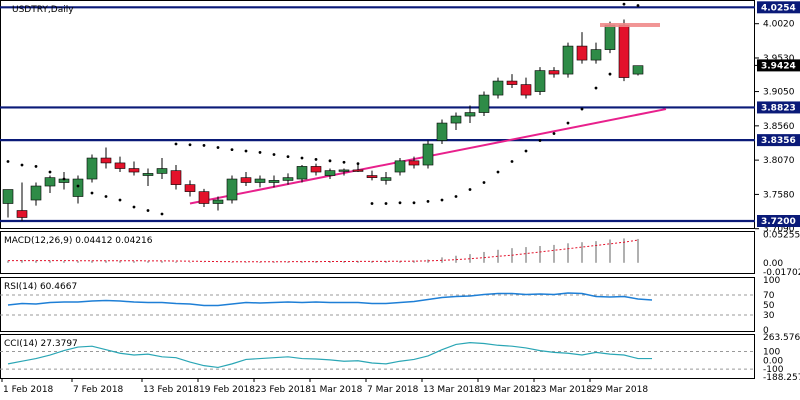 Image resolution: width=800 pixels, height=400 pixels. I want to click on date-tick-label: 23 Mar 2018, so click(563, 390).